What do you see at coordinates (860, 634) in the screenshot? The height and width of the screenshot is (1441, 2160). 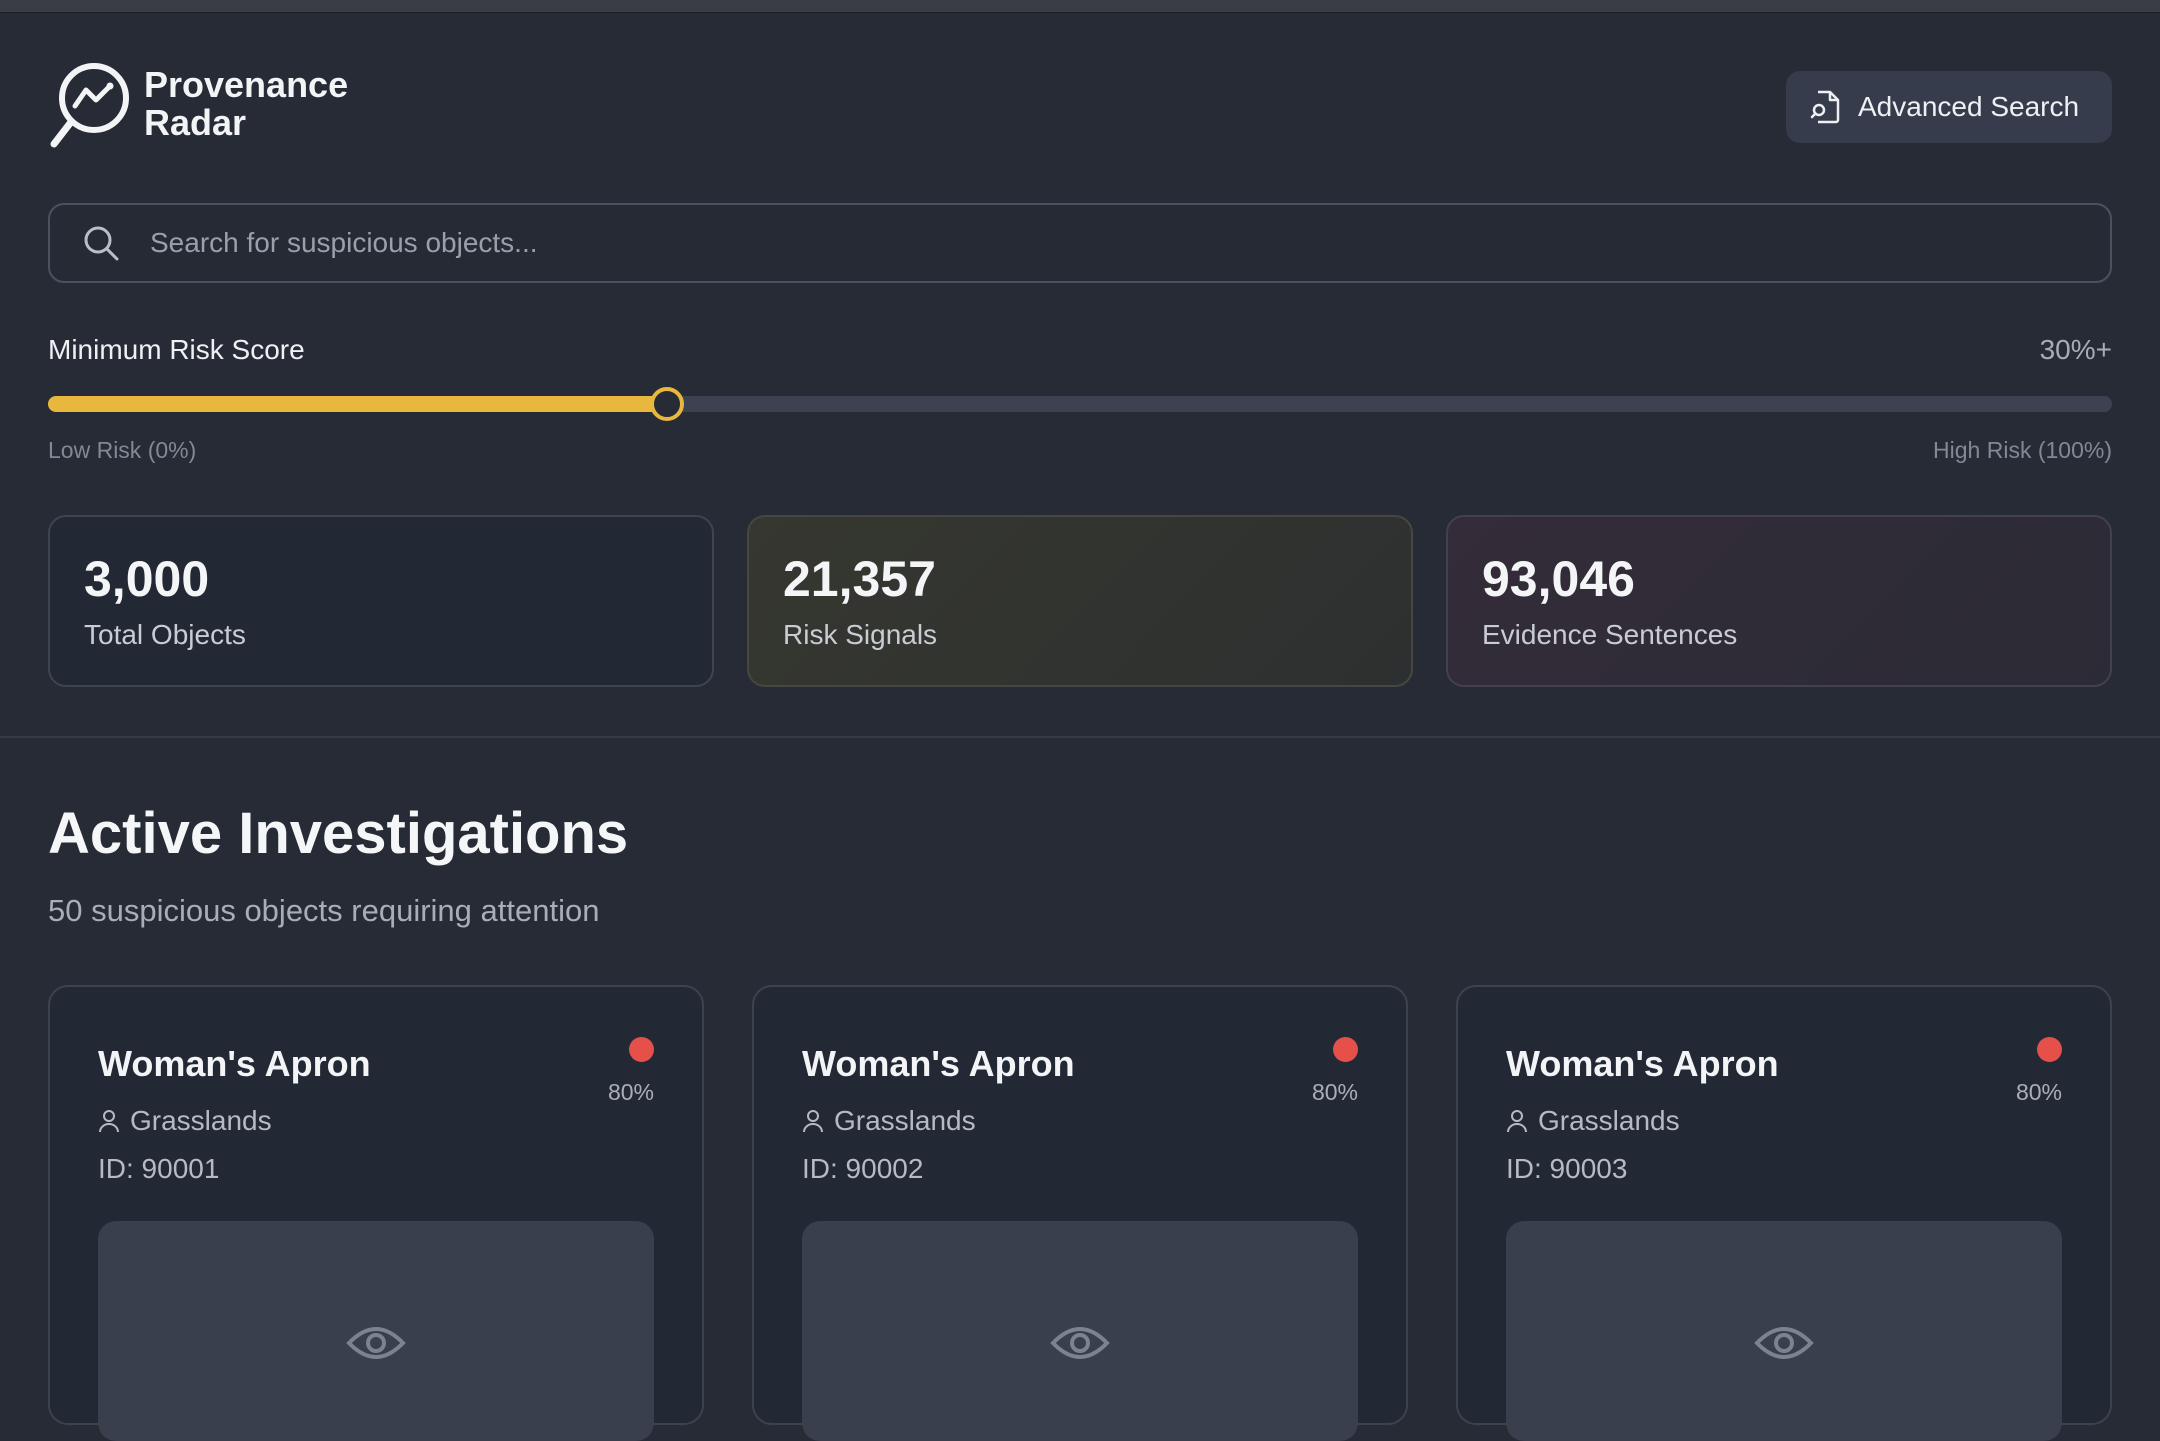 I see `stat-label: Risk Signals` at bounding box center [860, 634].